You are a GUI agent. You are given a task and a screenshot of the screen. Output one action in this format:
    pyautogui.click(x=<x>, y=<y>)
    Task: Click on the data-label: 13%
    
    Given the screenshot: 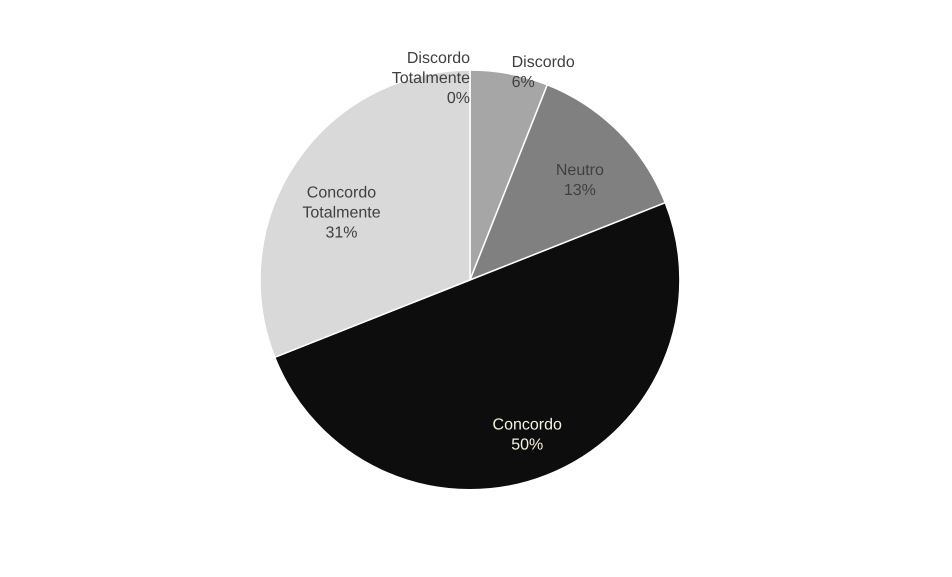 What is the action you would take?
    pyautogui.click(x=580, y=191)
    